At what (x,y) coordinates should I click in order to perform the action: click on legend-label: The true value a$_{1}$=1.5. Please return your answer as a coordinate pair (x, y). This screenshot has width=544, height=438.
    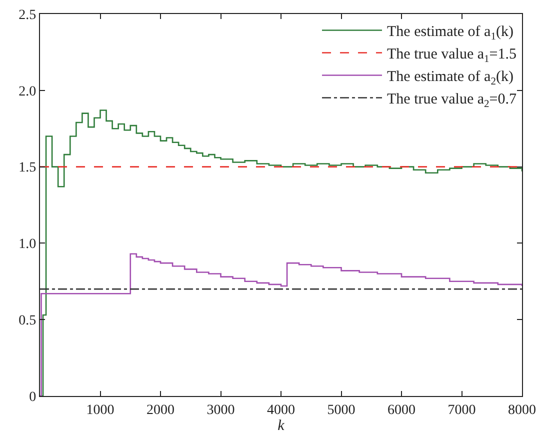
    Looking at the image, I should click on (451, 55).